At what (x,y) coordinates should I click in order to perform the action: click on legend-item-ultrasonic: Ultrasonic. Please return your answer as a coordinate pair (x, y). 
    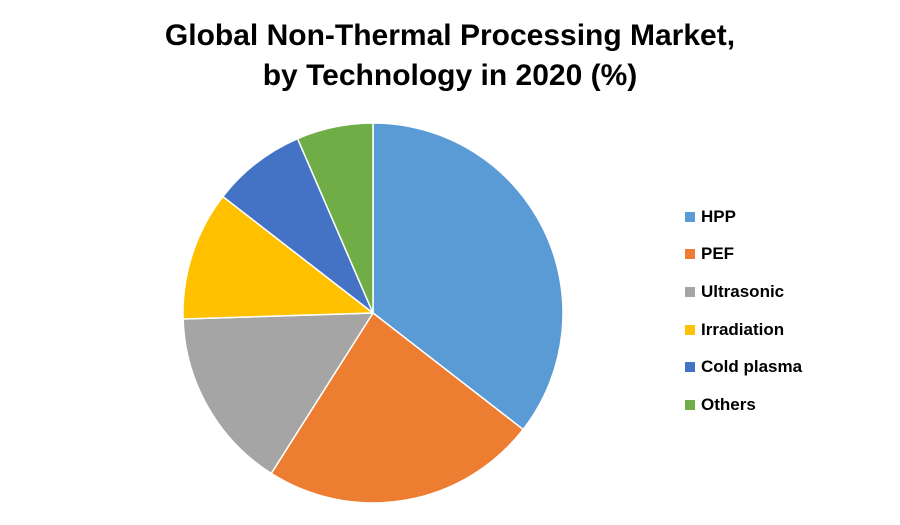
    Looking at the image, I should click on (743, 292).